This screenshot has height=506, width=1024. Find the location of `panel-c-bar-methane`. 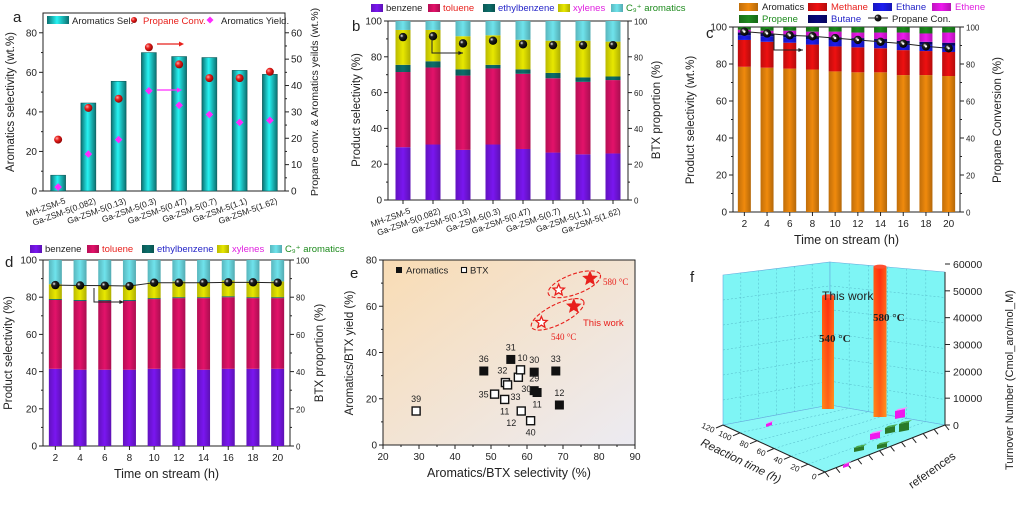

panel-c-bar-methane is located at coordinates (744, 53).